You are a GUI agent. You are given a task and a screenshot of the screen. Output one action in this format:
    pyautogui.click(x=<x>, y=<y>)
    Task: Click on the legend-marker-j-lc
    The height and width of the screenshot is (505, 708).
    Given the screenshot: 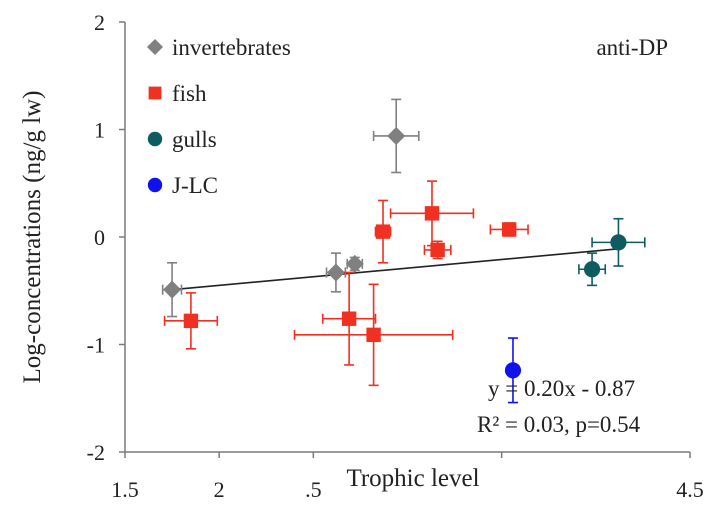 What is the action you would take?
    pyautogui.click(x=155, y=185)
    